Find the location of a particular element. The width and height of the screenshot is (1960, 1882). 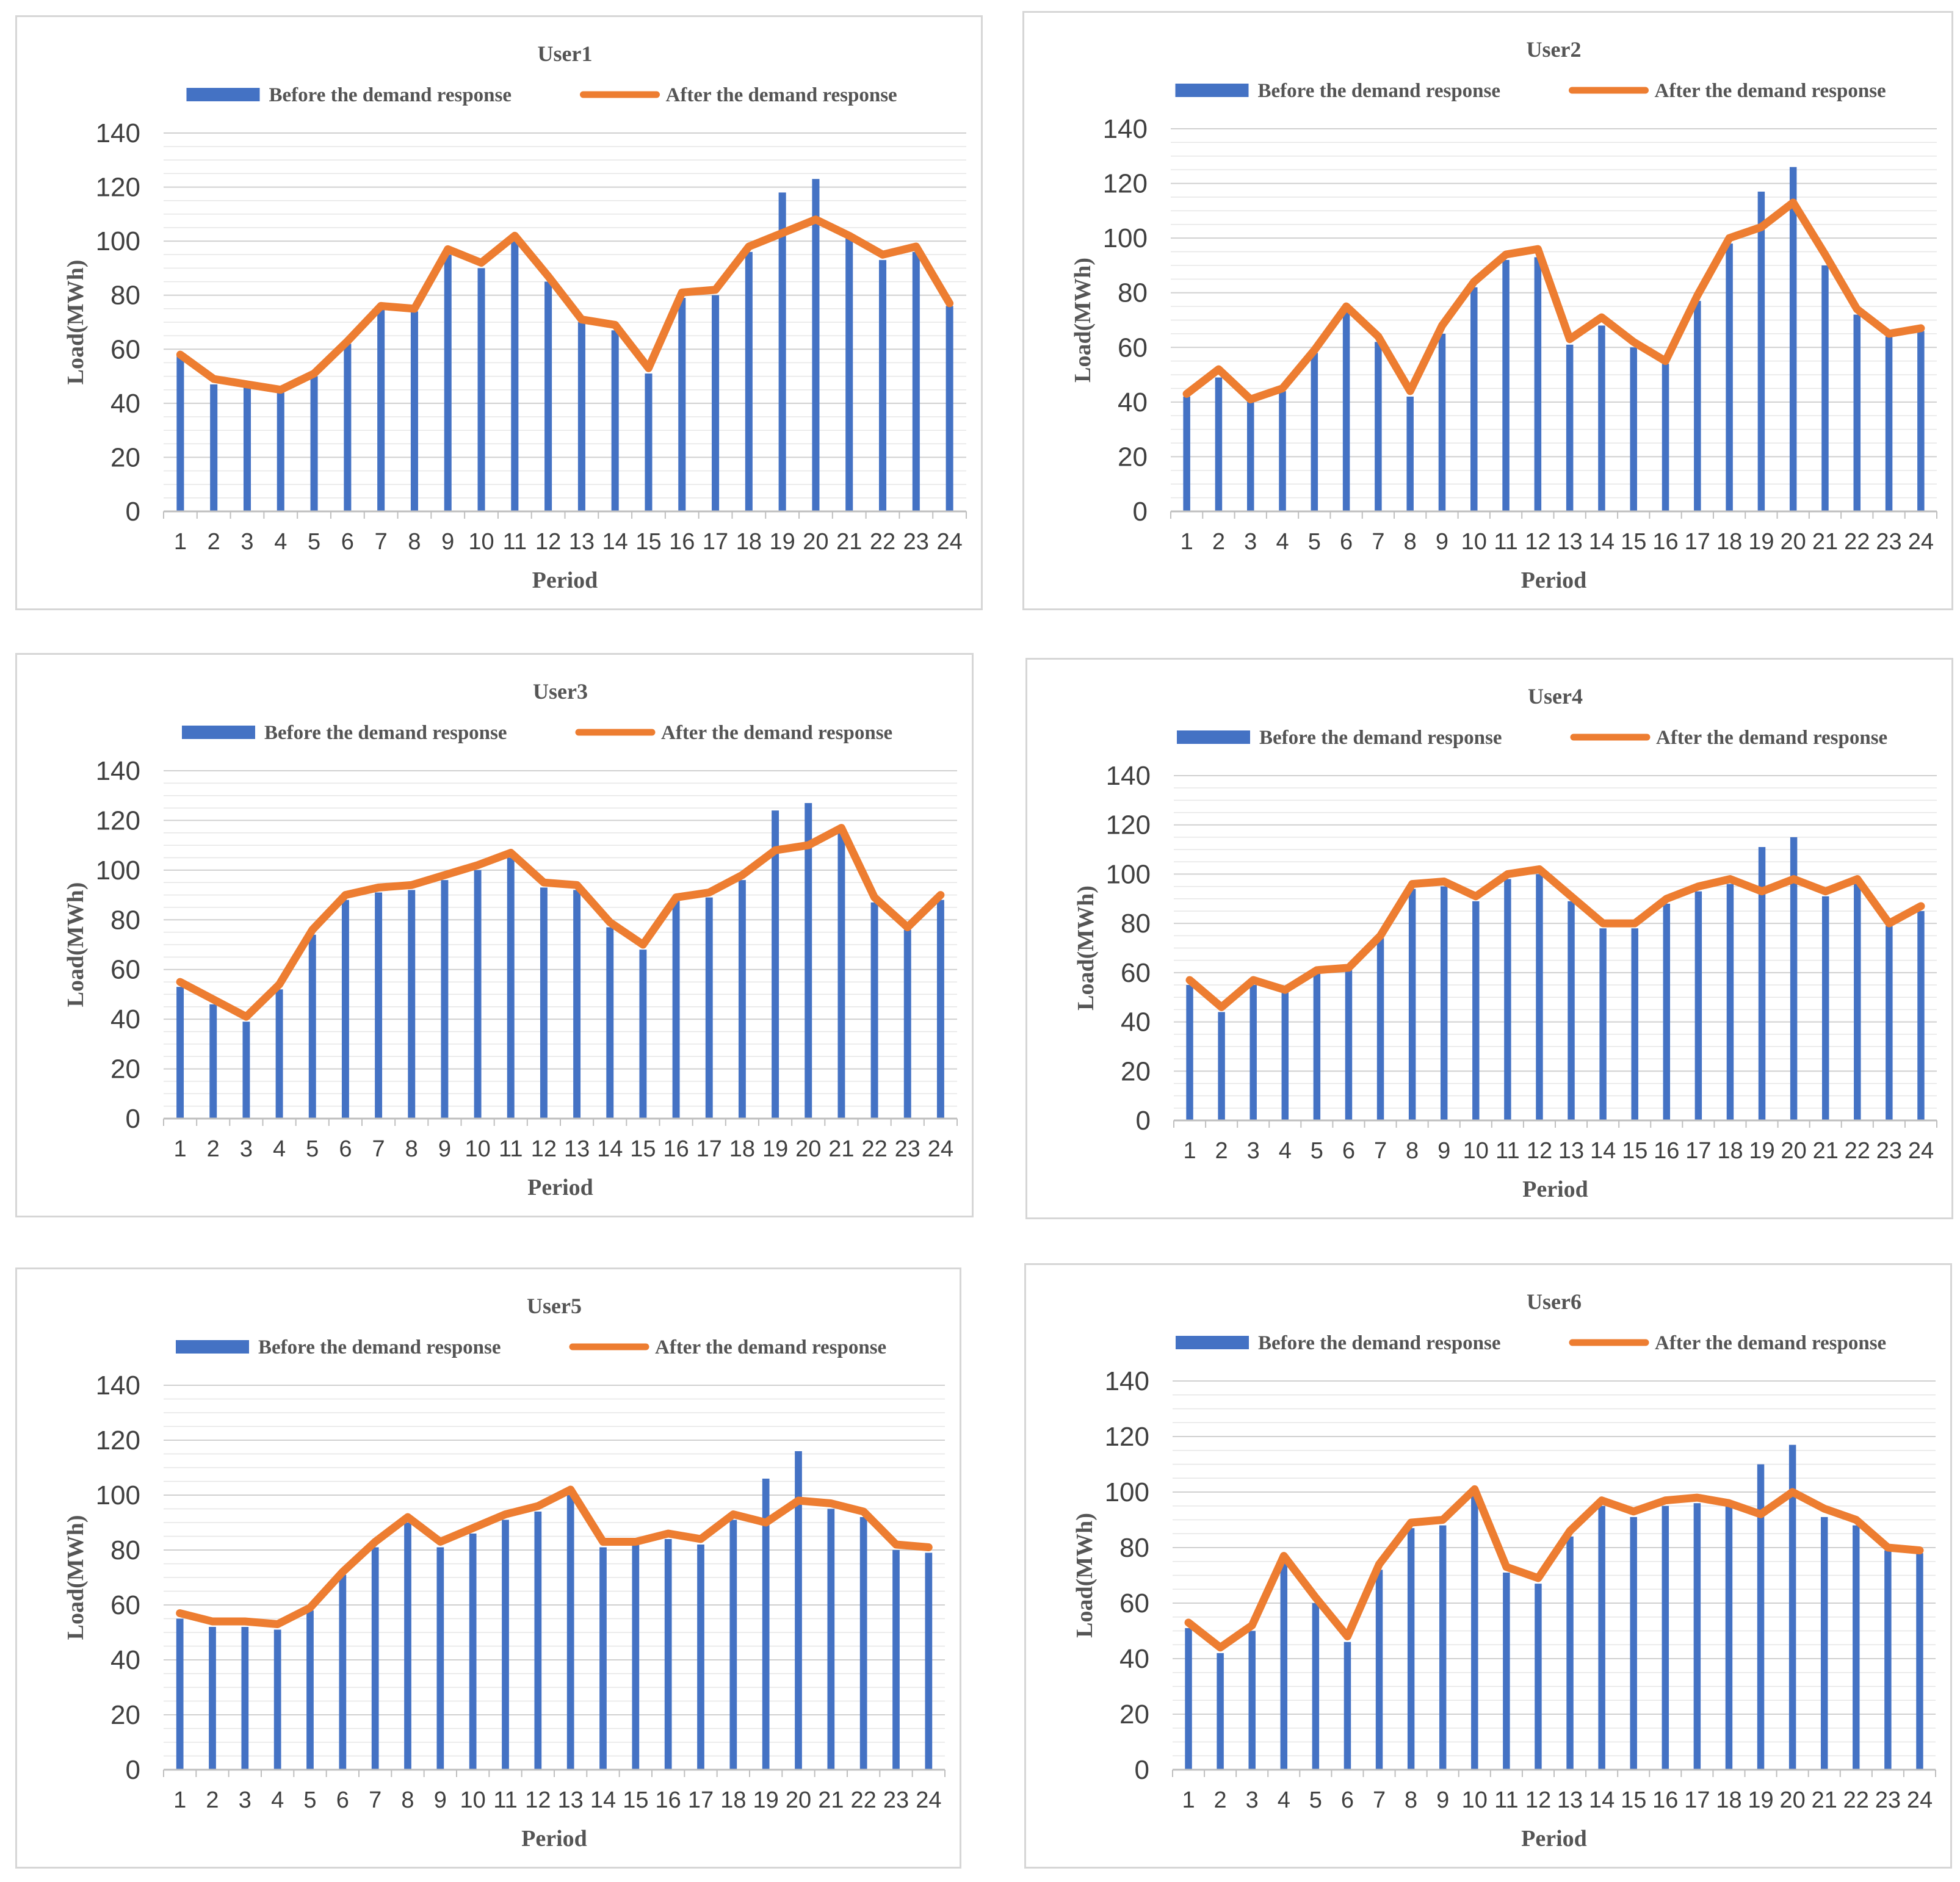

x-tick-label: 13 is located at coordinates (1570, 542).